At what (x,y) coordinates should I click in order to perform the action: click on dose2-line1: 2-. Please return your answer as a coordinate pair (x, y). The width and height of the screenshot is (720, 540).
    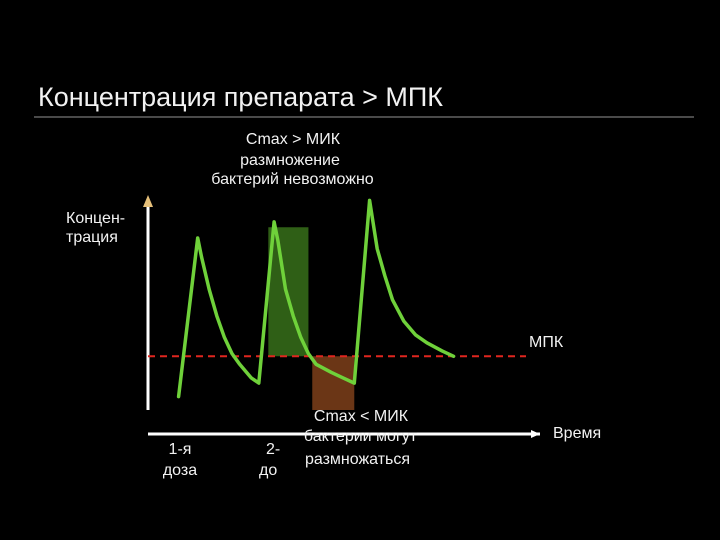
    Looking at the image, I should click on (273, 449).